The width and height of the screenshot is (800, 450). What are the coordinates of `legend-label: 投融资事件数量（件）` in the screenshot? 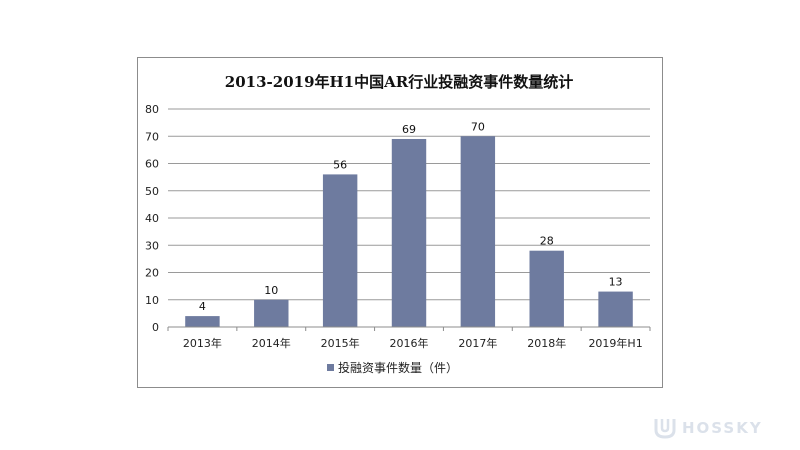 It's located at (398, 367).